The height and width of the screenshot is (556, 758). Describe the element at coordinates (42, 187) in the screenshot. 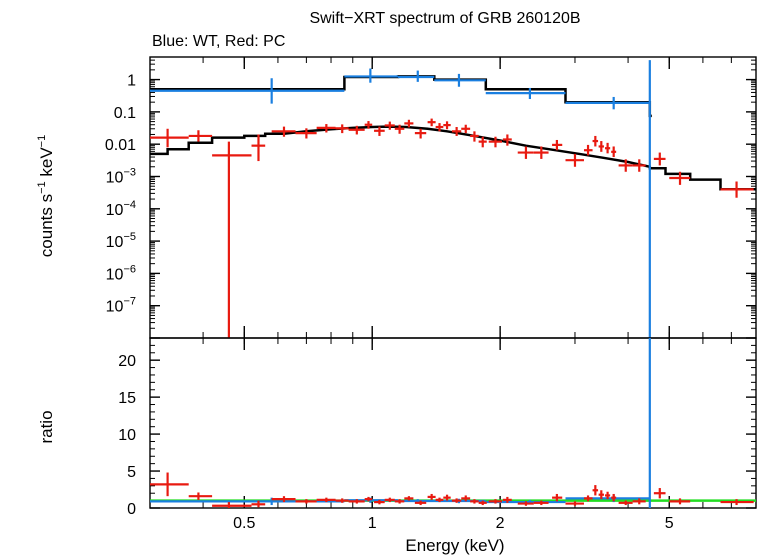

I see `ylabel-exp-s: −1` at that location.